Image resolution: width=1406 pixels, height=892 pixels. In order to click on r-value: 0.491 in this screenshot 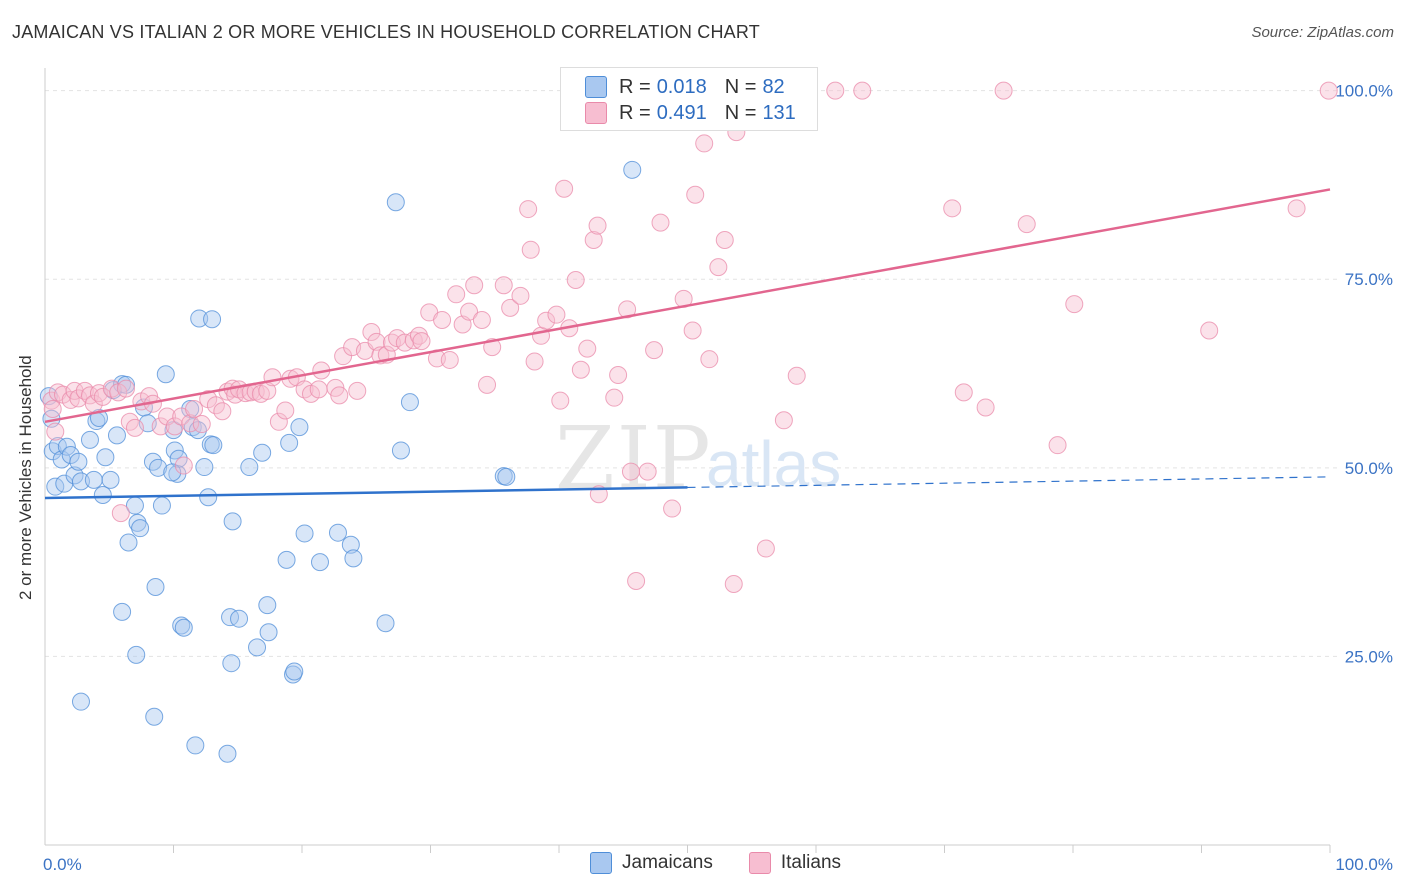, I will do `click(681, 112)`.